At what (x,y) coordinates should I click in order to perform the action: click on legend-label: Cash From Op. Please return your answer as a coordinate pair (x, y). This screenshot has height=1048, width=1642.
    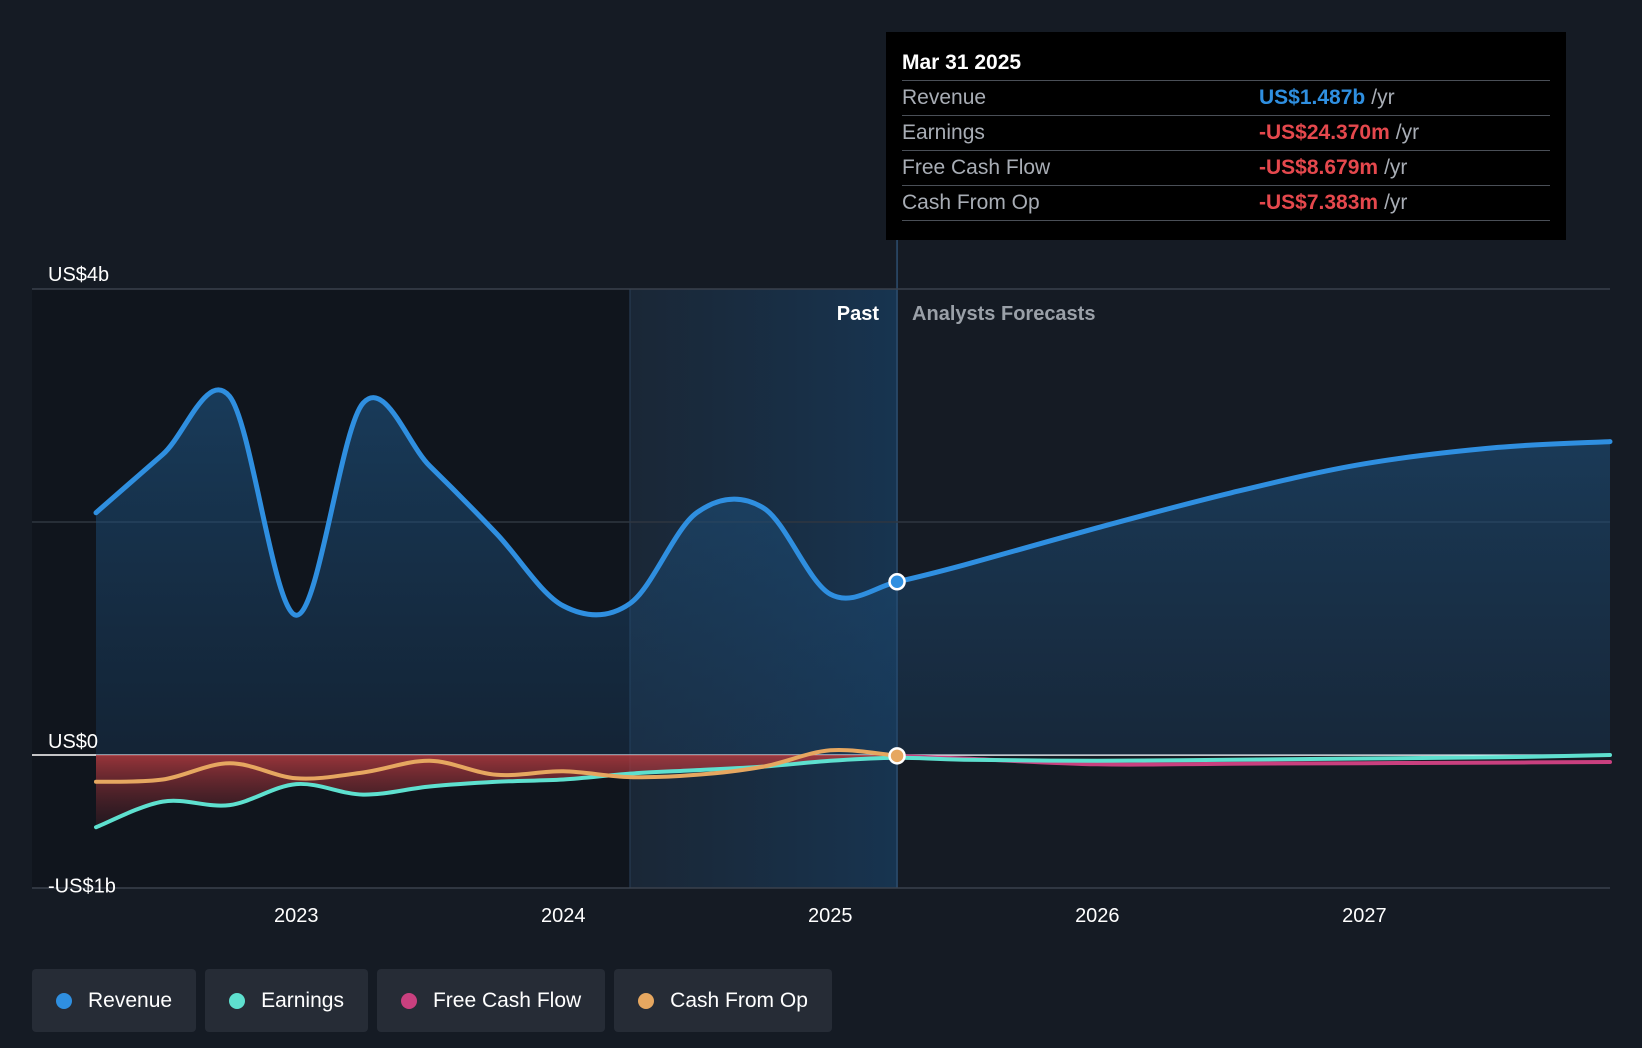
    Looking at the image, I should click on (739, 1000).